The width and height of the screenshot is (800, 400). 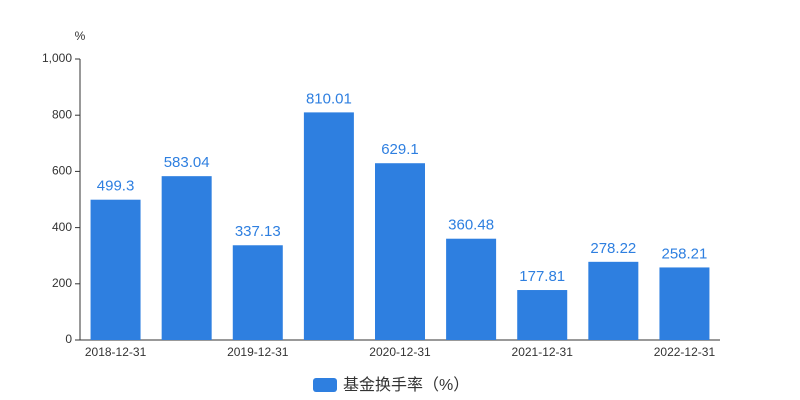 What do you see at coordinates (116, 186) in the screenshot?
I see `value-label: 499.3` at bounding box center [116, 186].